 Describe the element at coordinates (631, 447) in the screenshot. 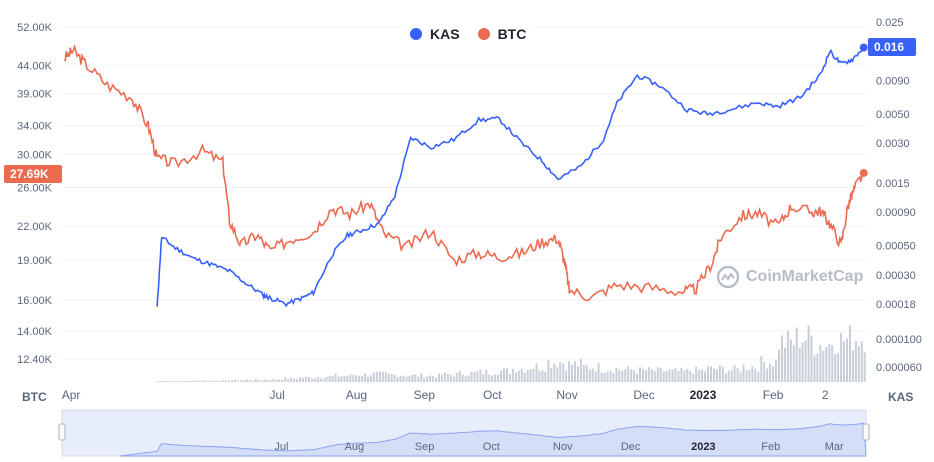

I see `navigator-label: Dec` at that location.